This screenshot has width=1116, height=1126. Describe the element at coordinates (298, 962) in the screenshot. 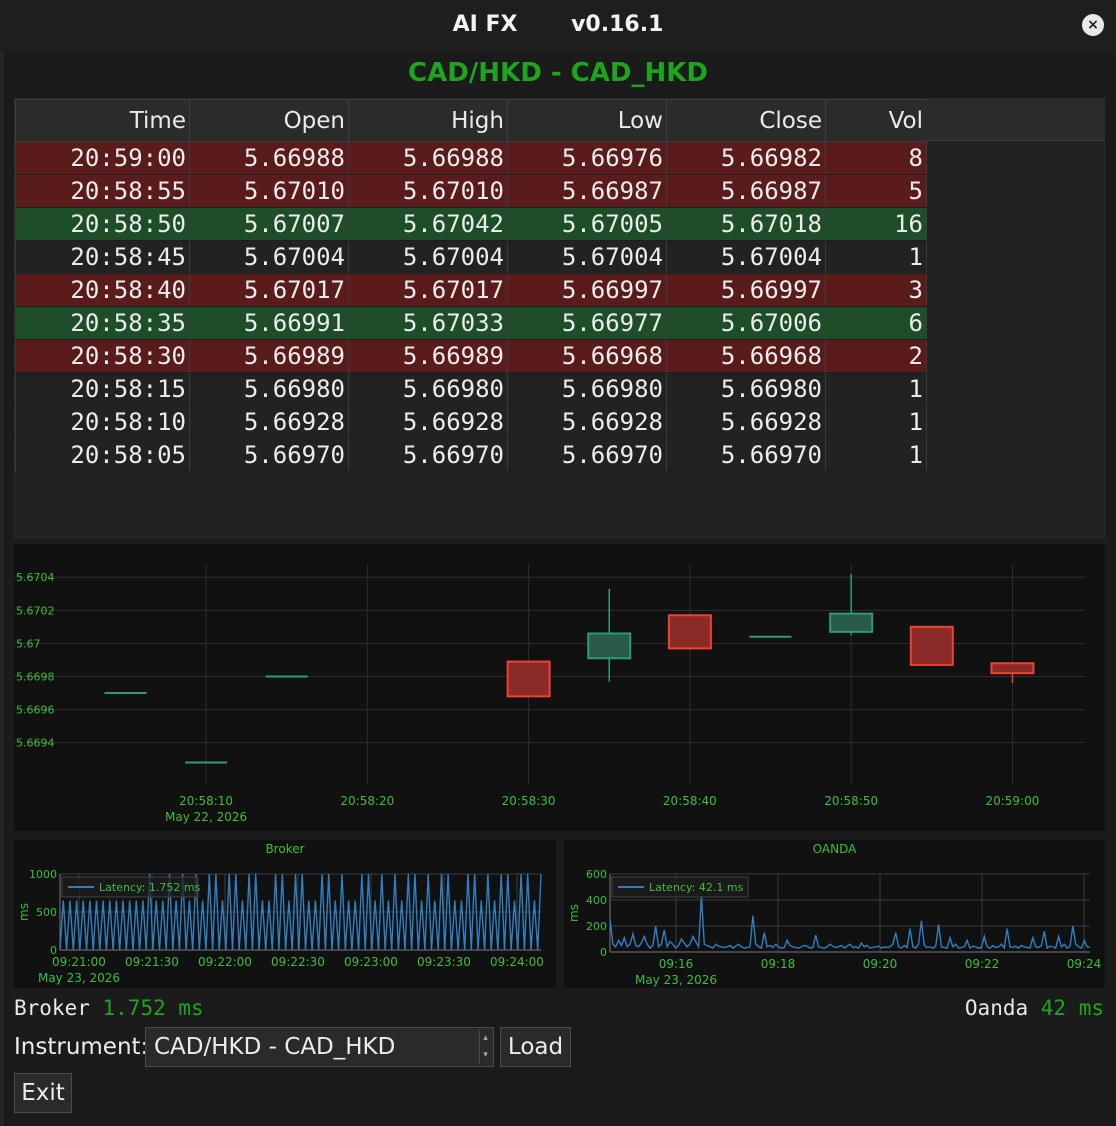

I see `x-tick-label: 09:22:30` at that location.